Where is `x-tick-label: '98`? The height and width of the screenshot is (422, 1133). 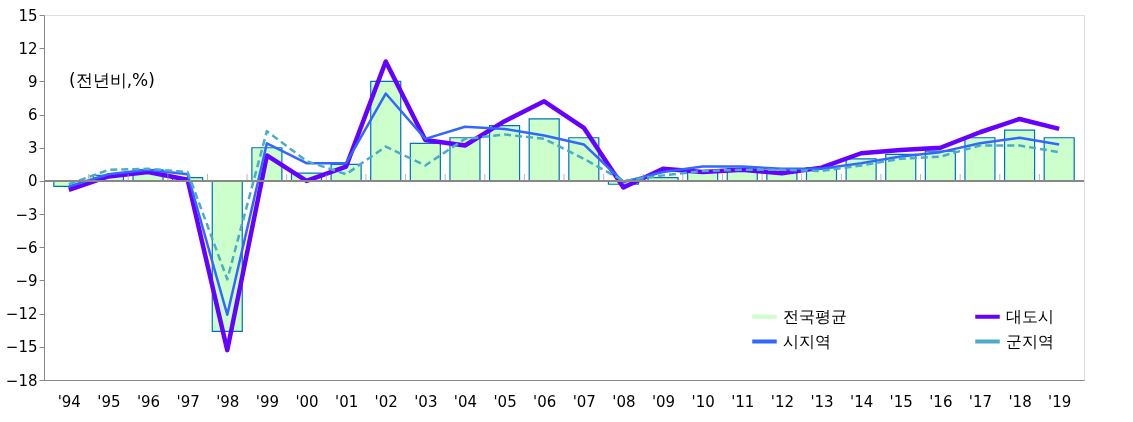
x-tick-label: '98 is located at coordinates (228, 401).